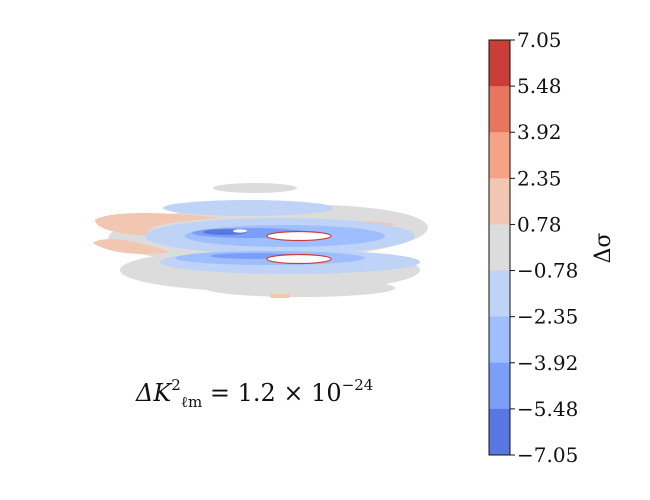  What do you see at coordinates (547, 271) in the screenshot?
I see `colorbar-tick-label: −0.78` at bounding box center [547, 271].